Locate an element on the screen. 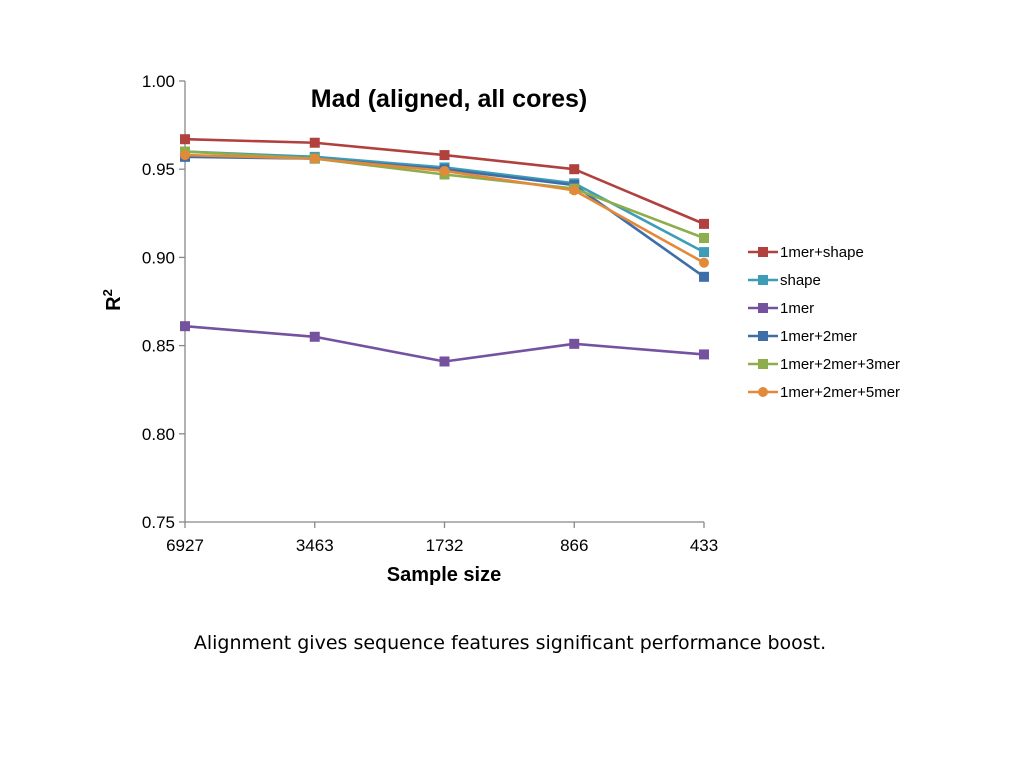 The height and width of the screenshot is (768, 1024). legend-label: 1mer+shape is located at coordinates (822, 252).